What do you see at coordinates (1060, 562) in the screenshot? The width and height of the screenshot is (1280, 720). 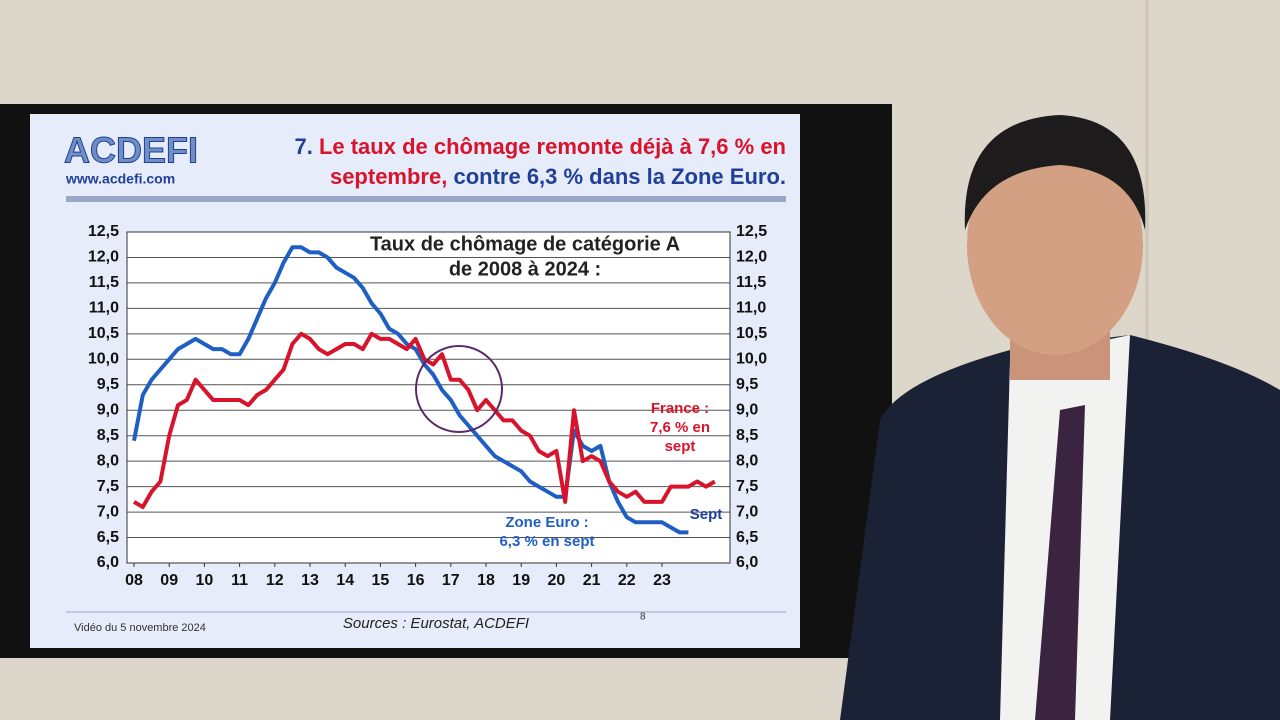 I see `tie` at bounding box center [1060, 562].